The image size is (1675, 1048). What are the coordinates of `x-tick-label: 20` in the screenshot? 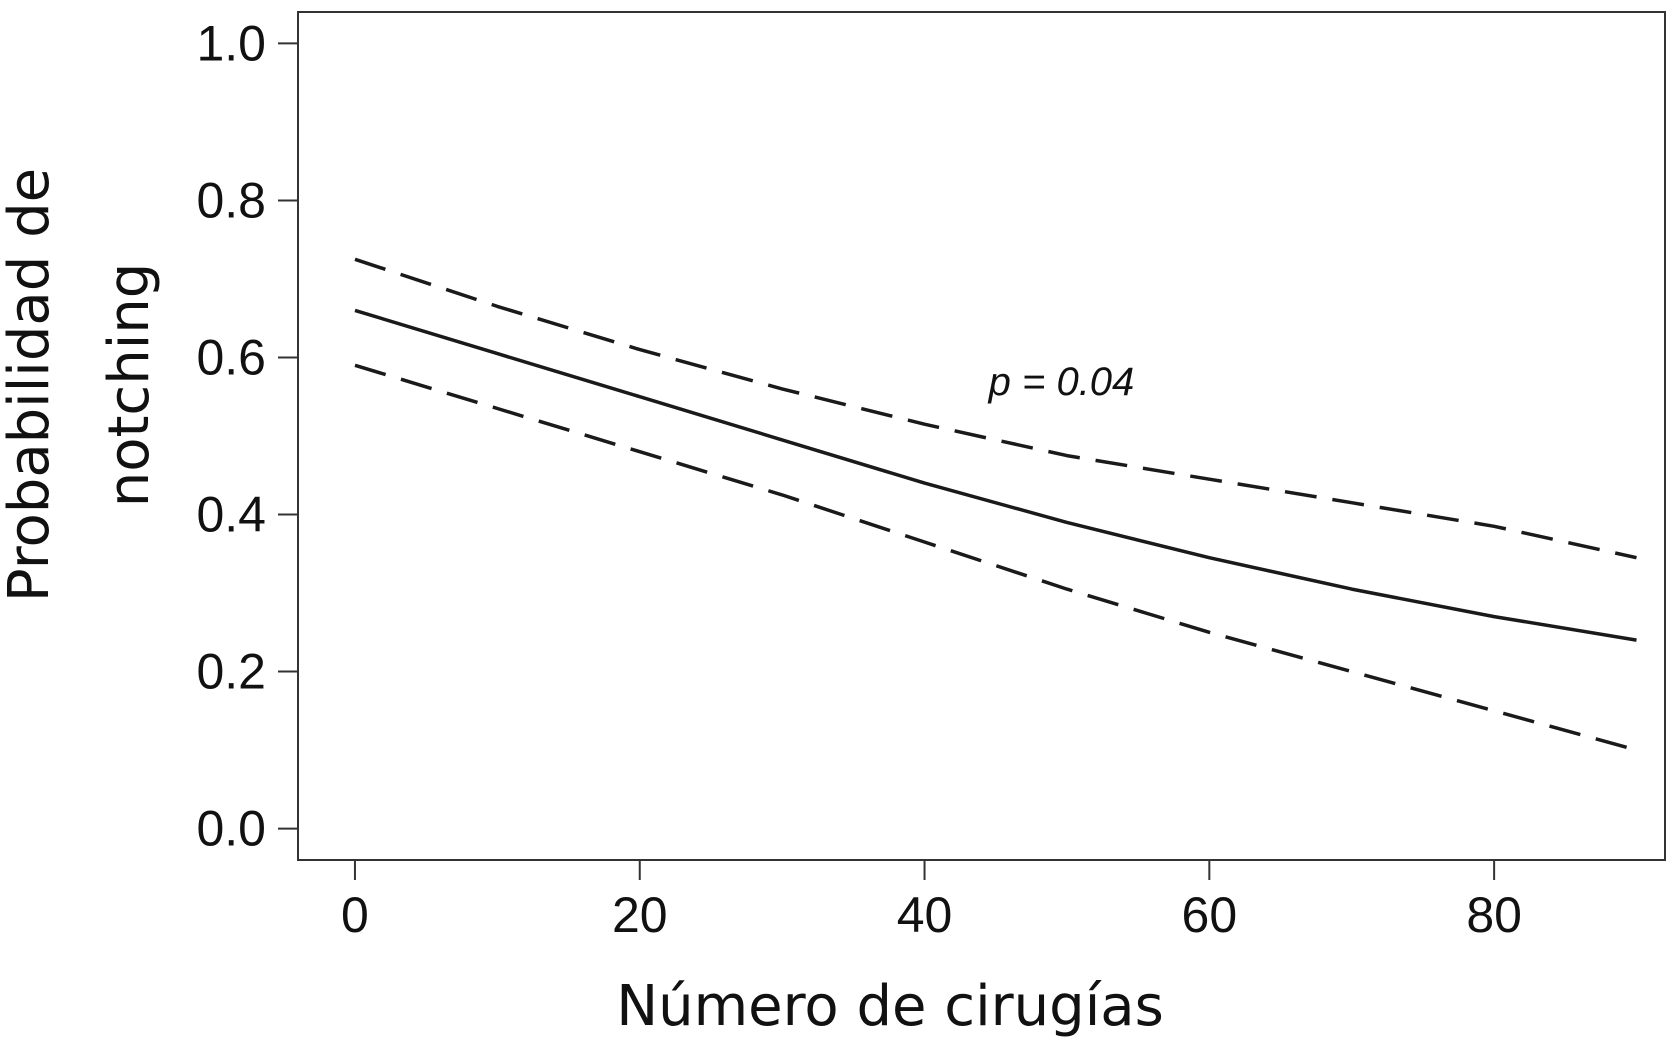 It's located at (640, 915).